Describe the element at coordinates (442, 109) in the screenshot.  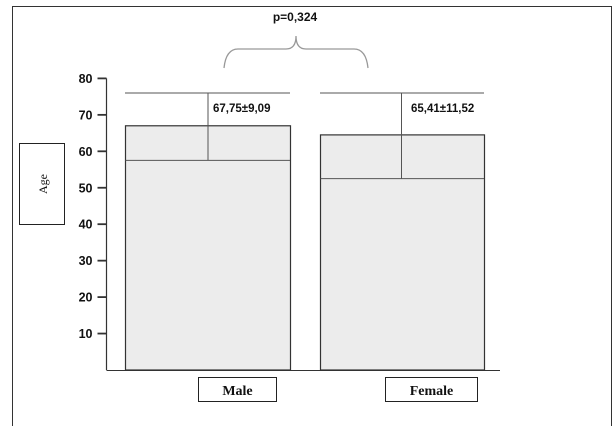
I see `data-label-female: 65,41±11,52` at that location.